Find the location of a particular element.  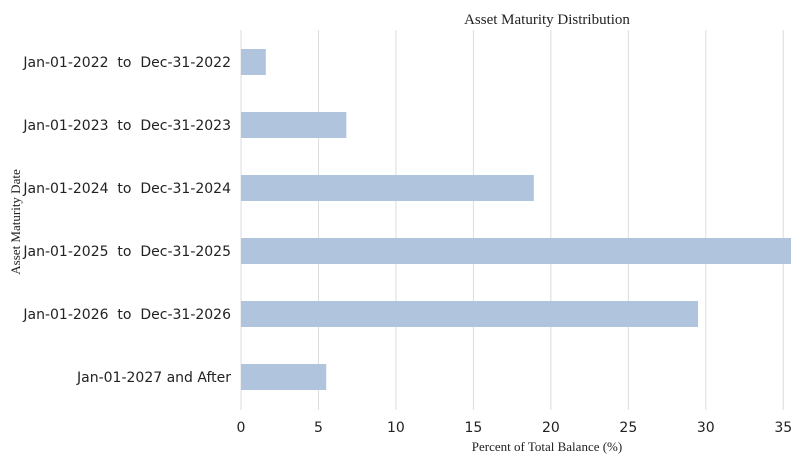

y-tick-label: Jan-01-2025 to Dec-31-2025 is located at coordinates (126, 252).